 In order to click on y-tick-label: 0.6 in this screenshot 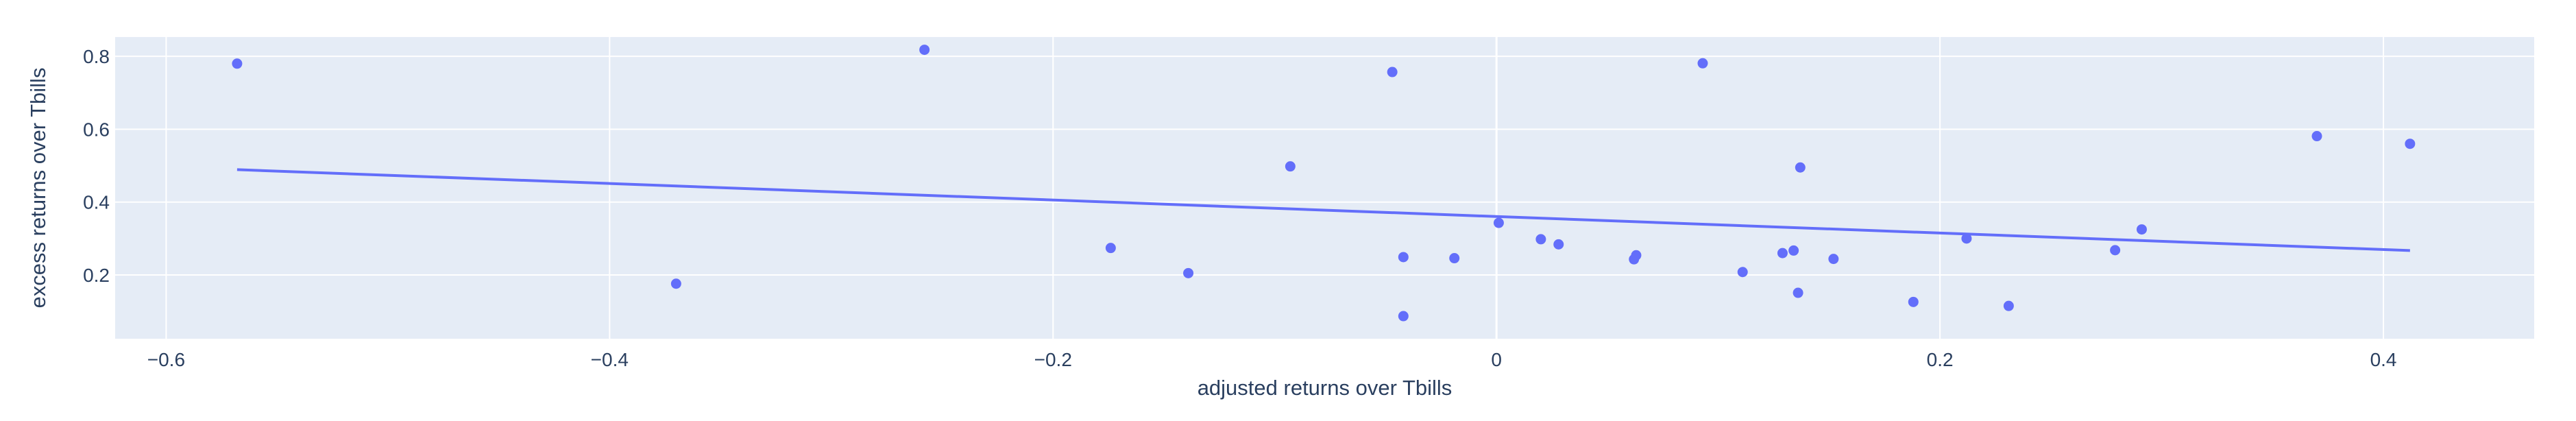, I will do `click(96, 129)`.